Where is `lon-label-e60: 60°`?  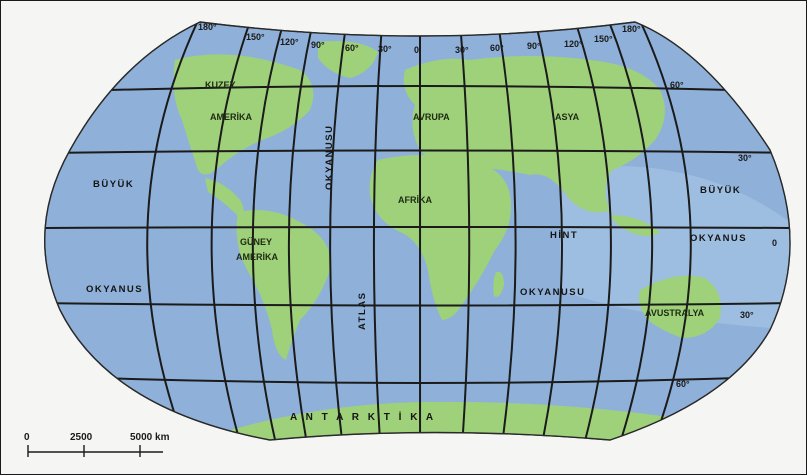
lon-label-e60: 60° is located at coordinates (497, 48).